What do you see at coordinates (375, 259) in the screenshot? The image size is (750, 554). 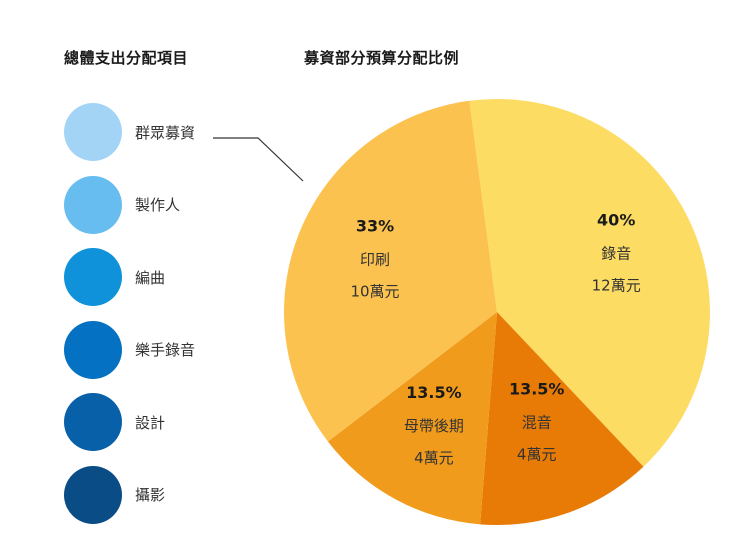 I see `slice-name-label: 印刷` at bounding box center [375, 259].